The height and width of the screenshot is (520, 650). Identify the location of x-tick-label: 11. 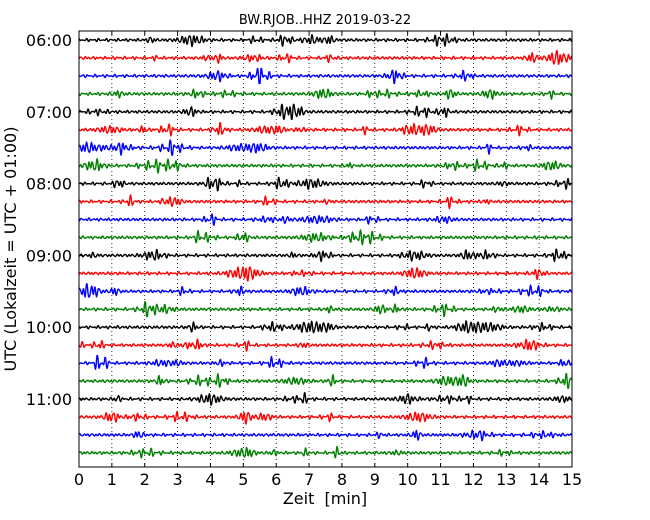
(440, 479).